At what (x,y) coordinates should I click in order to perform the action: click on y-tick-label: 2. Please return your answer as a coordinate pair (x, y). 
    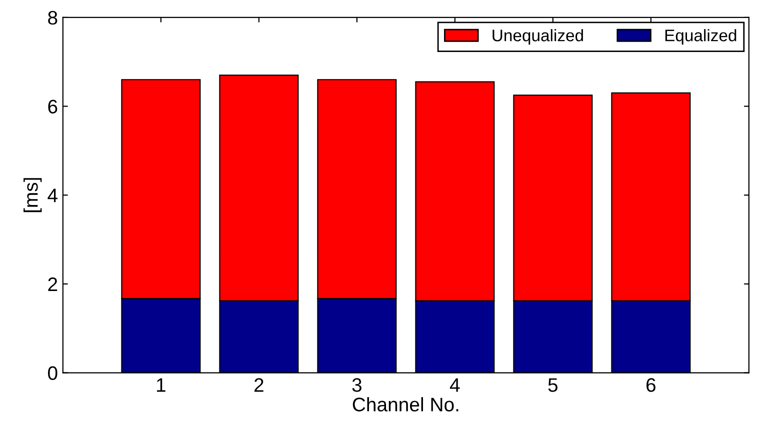
    Looking at the image, I should click on (53, 284).